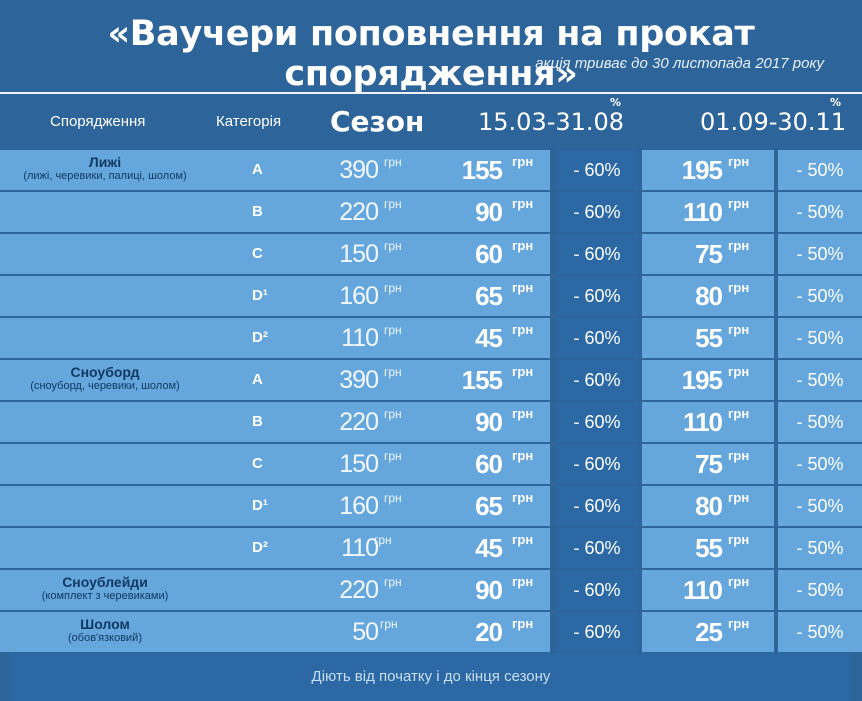 The width and height of the screenshot is (862, 701). What do you see at coordinates (431, 422) in the screenshot?
I see `table-row: B 220 грн 90 грн - 60% 110 грн - 50%` at bounding box center [431, 422].